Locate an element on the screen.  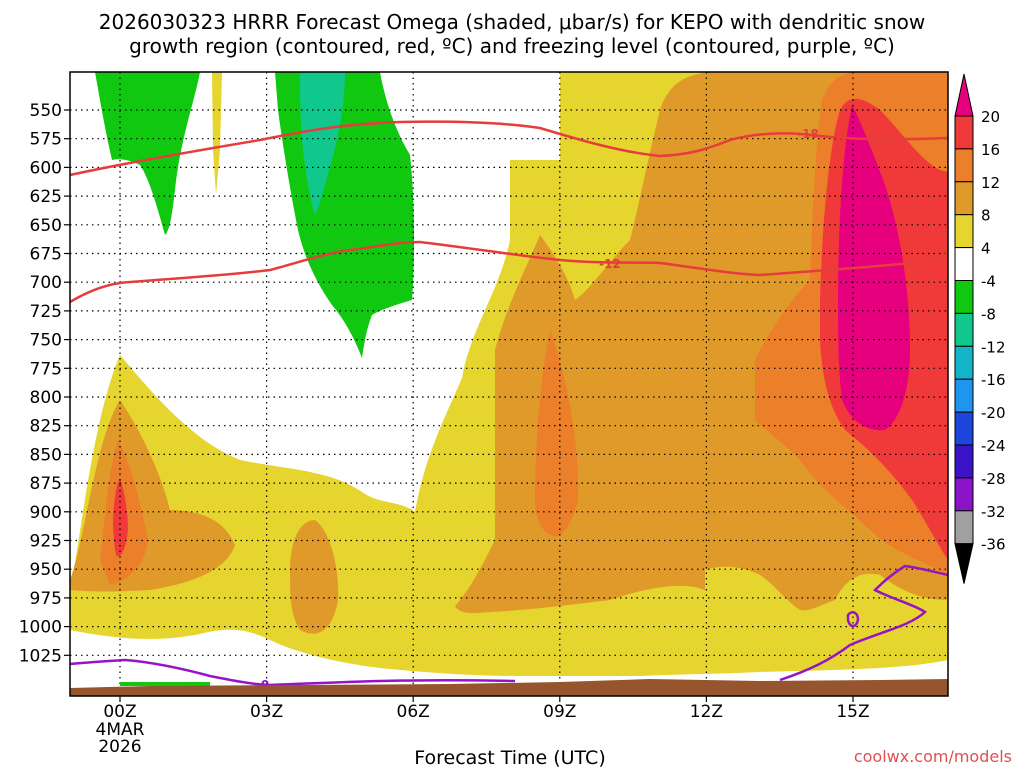
y-tick-label: 650 is located at coordinates (46, 226).